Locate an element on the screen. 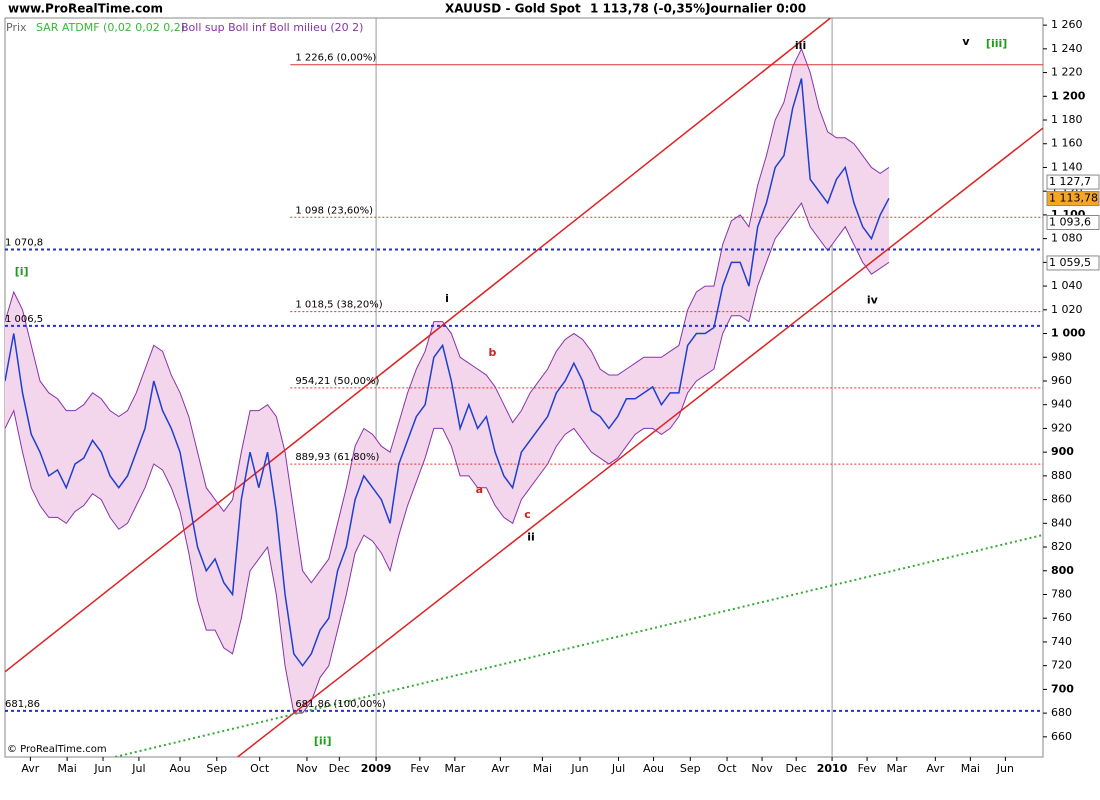 The width and height of the screenshot is (1100, 800). fib-label: 954,21 (50,00%) is located at coordinates (337, 381).